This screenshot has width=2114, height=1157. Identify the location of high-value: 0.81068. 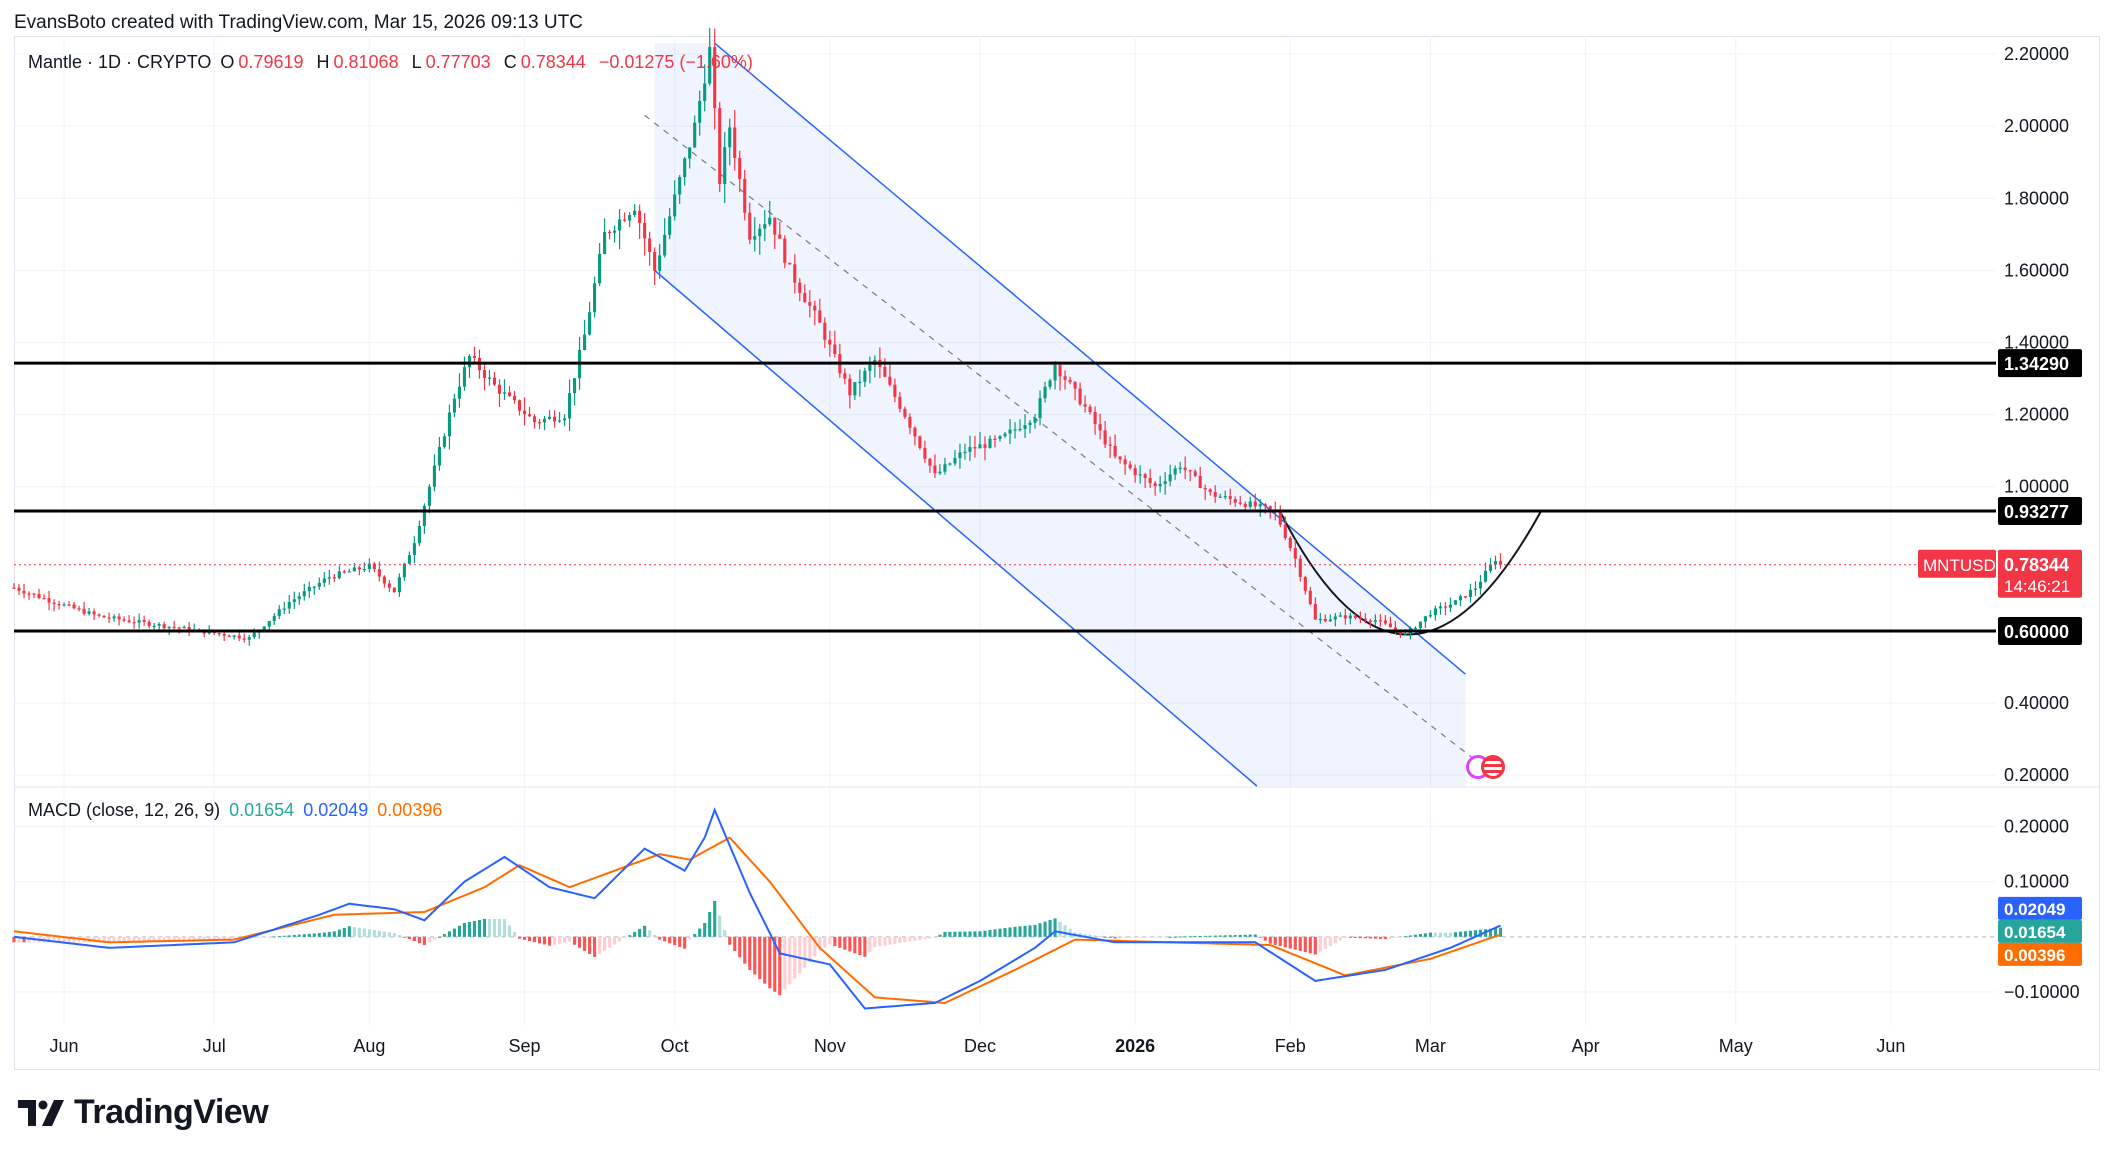
(366, 62).